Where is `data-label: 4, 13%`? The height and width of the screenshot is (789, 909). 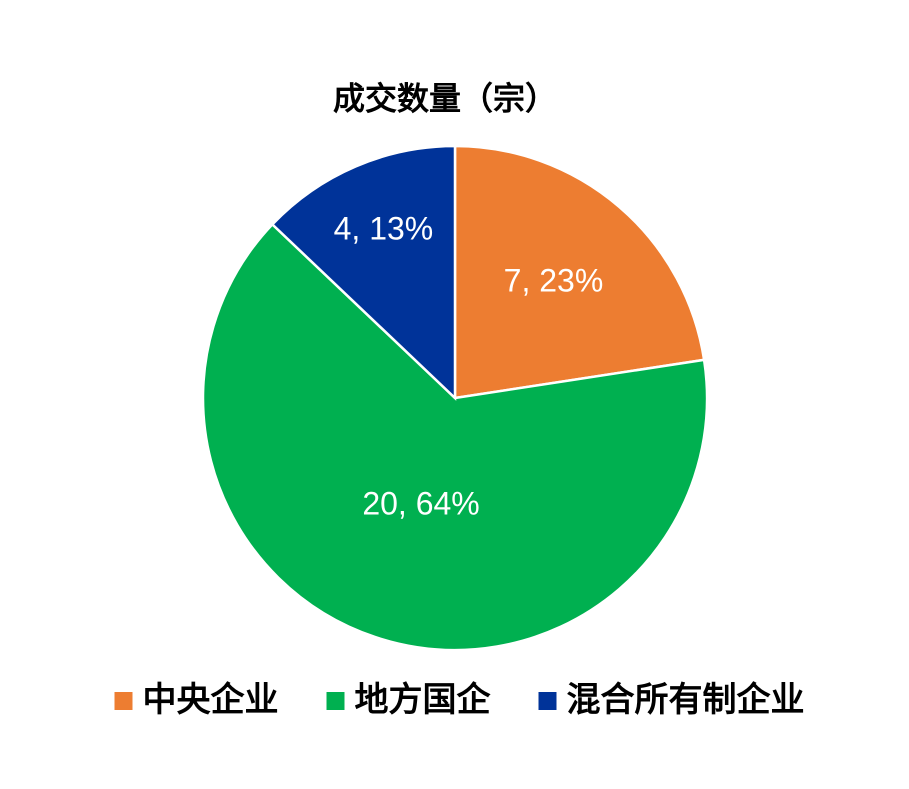 data-label: 4, 13% is located at coordinates (384, 229).